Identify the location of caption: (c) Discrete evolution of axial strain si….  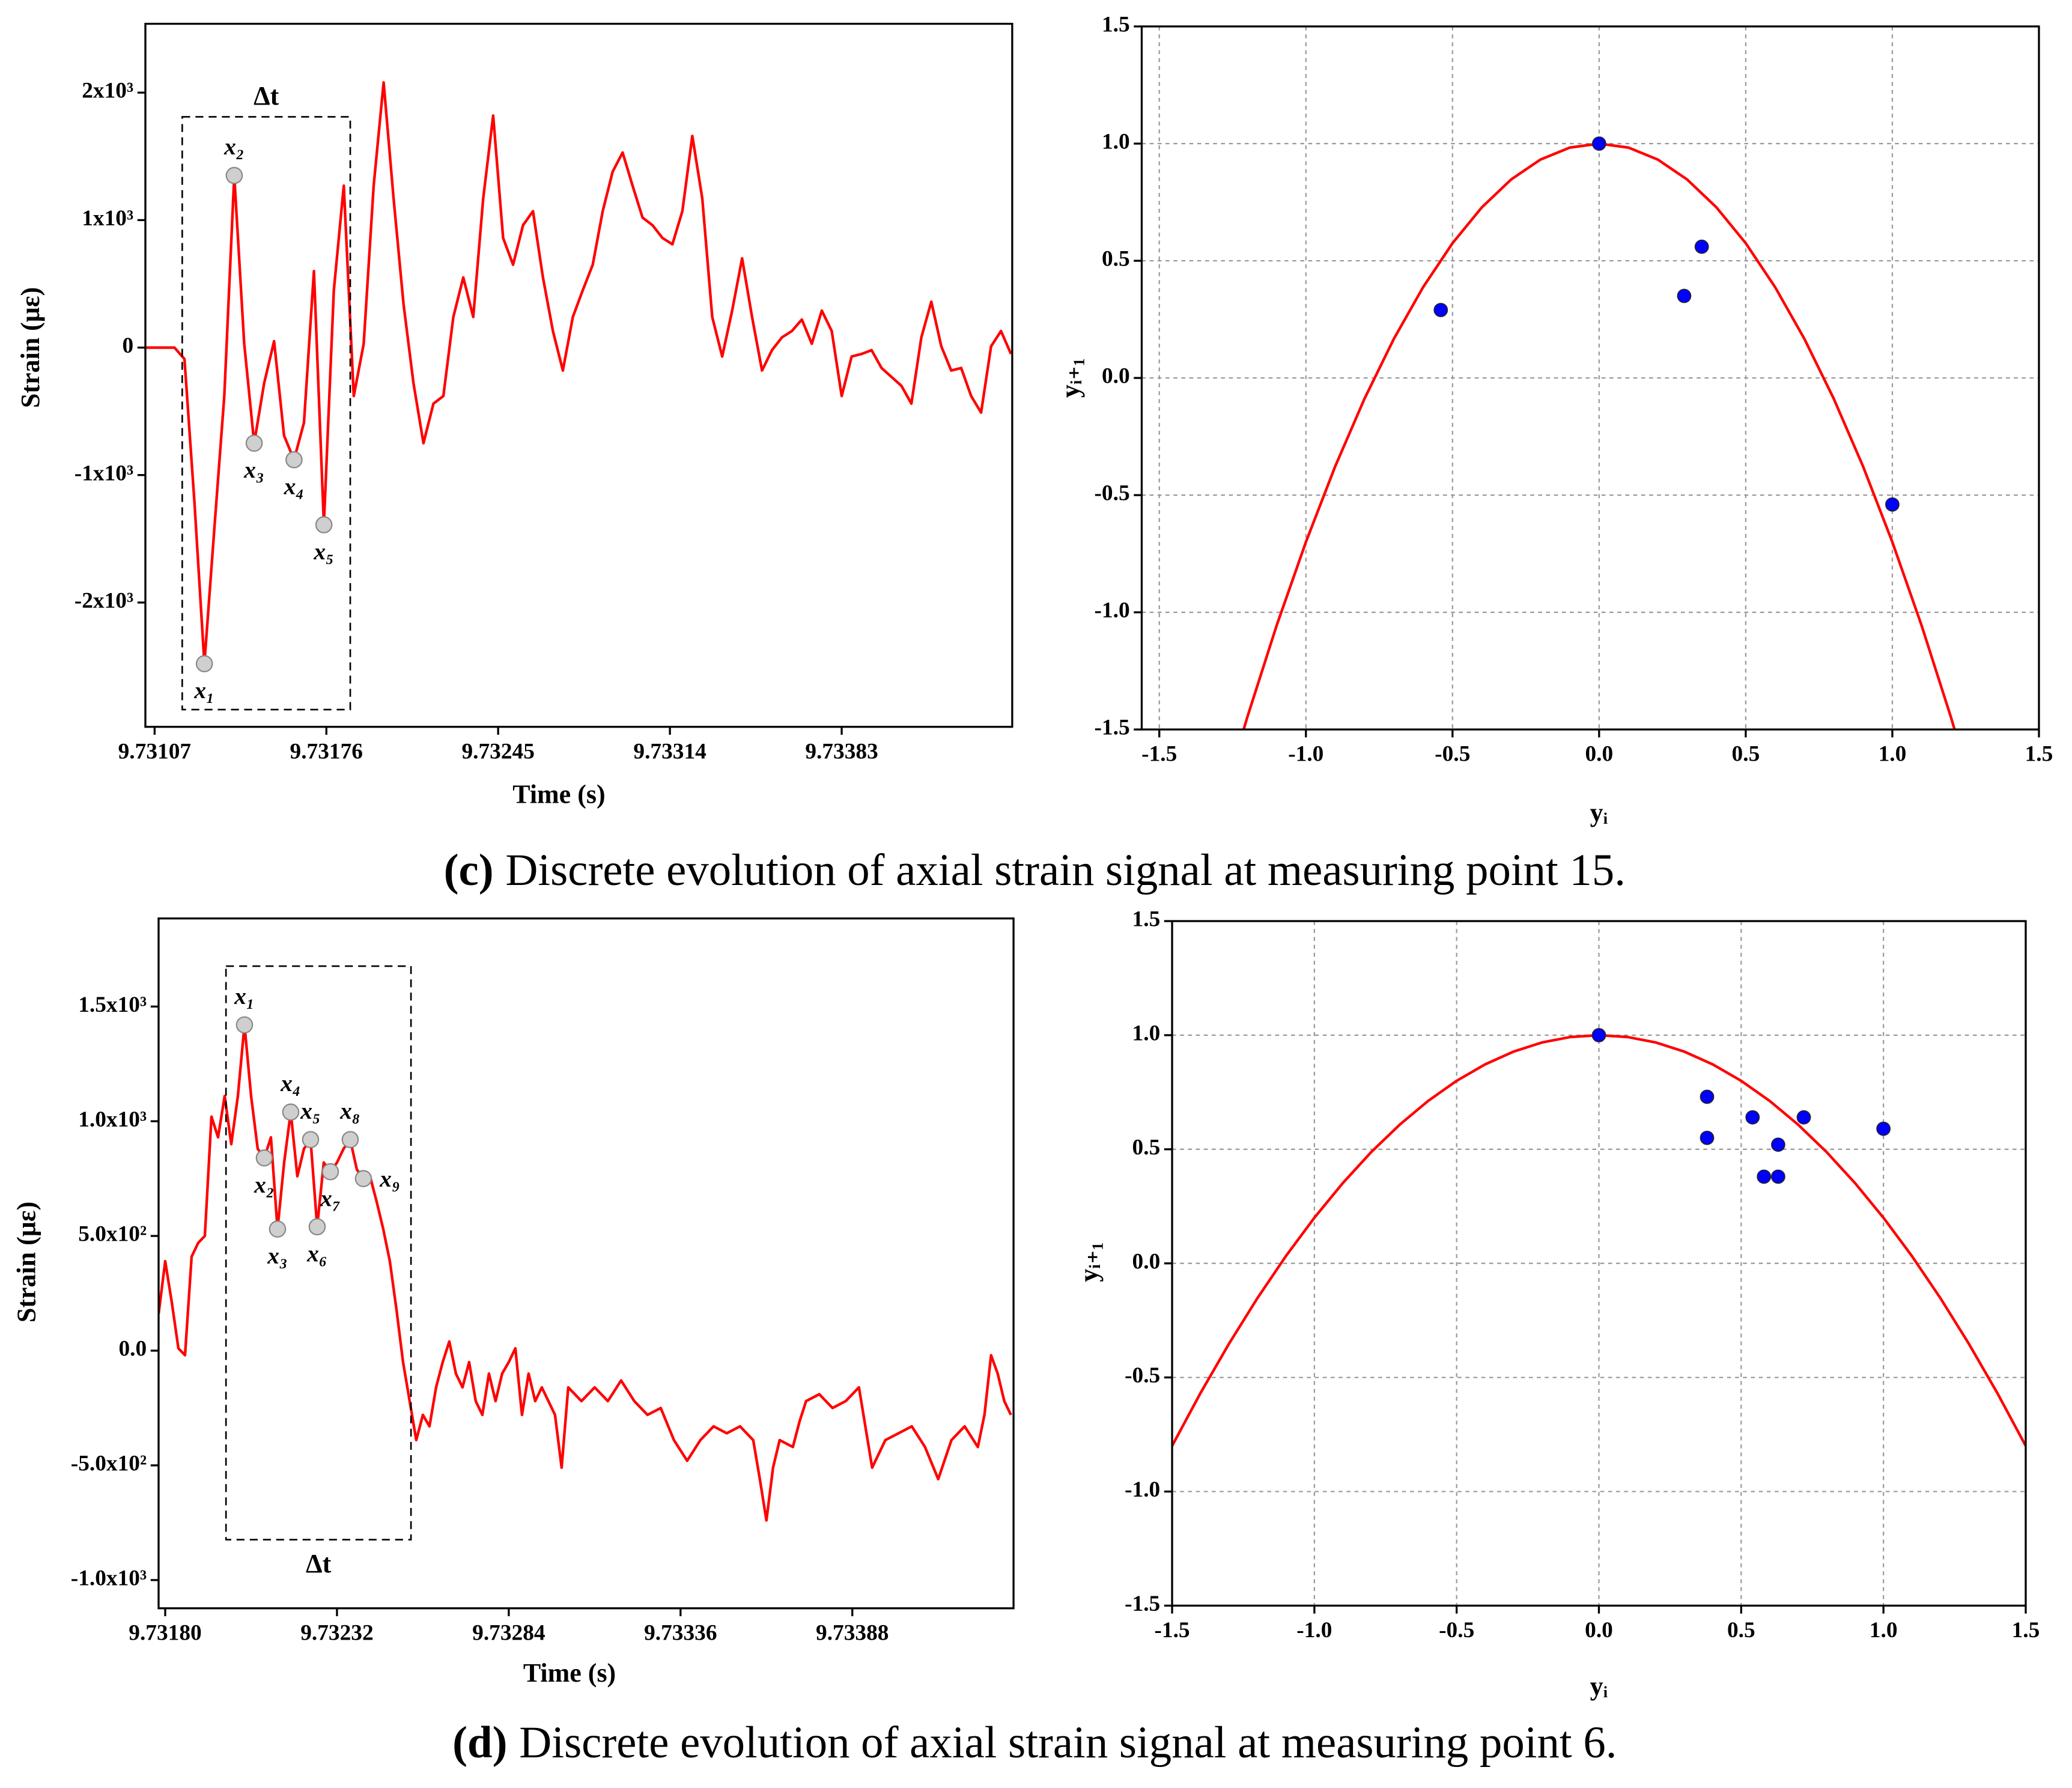
(1035, 870).